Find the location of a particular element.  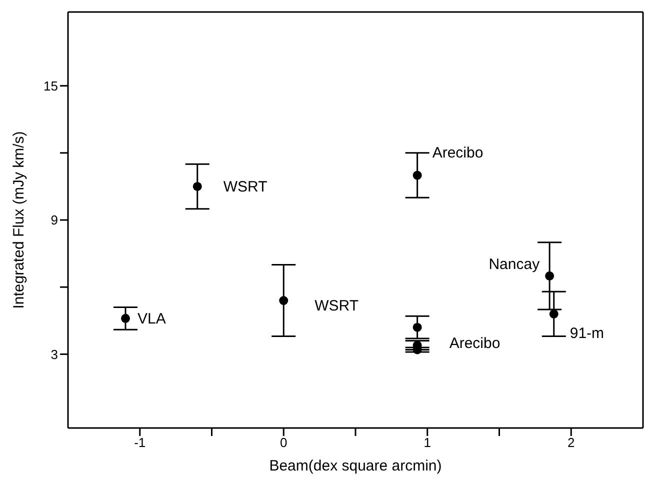

x-tick-label: 0 is located at coordinates (284, 442).